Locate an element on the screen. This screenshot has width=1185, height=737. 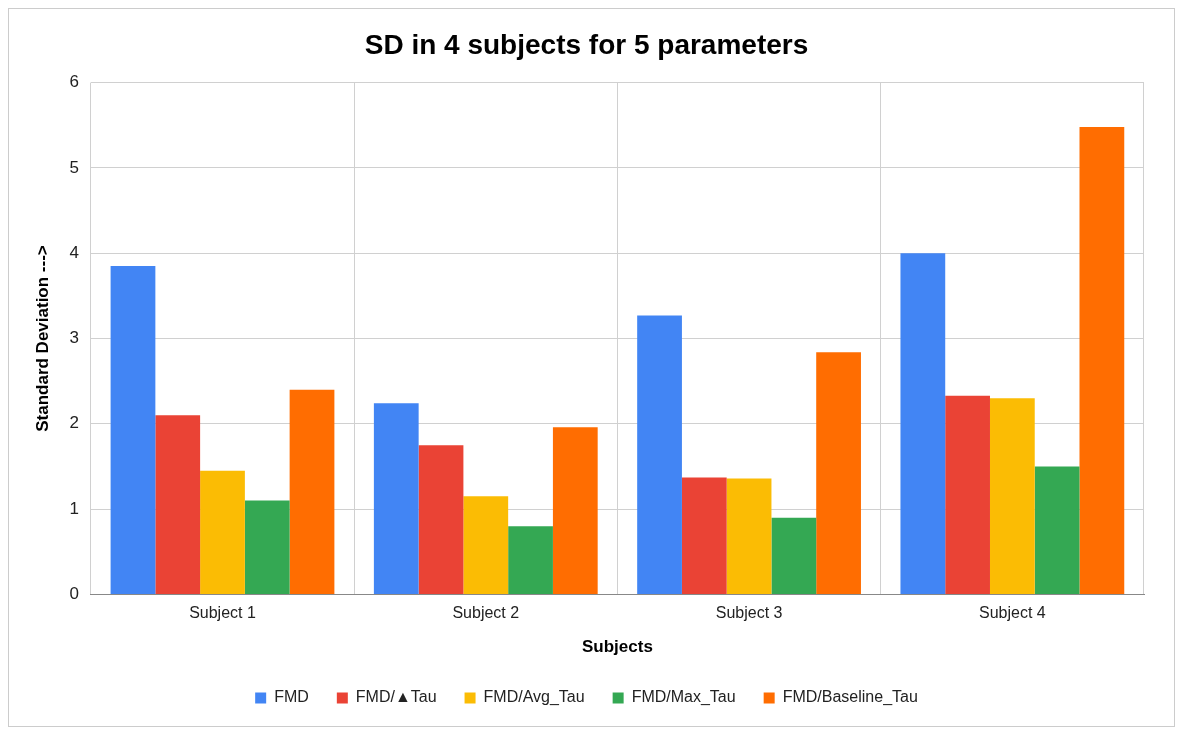
x-axis-title: Subjects is located at coordinates (617, 647).